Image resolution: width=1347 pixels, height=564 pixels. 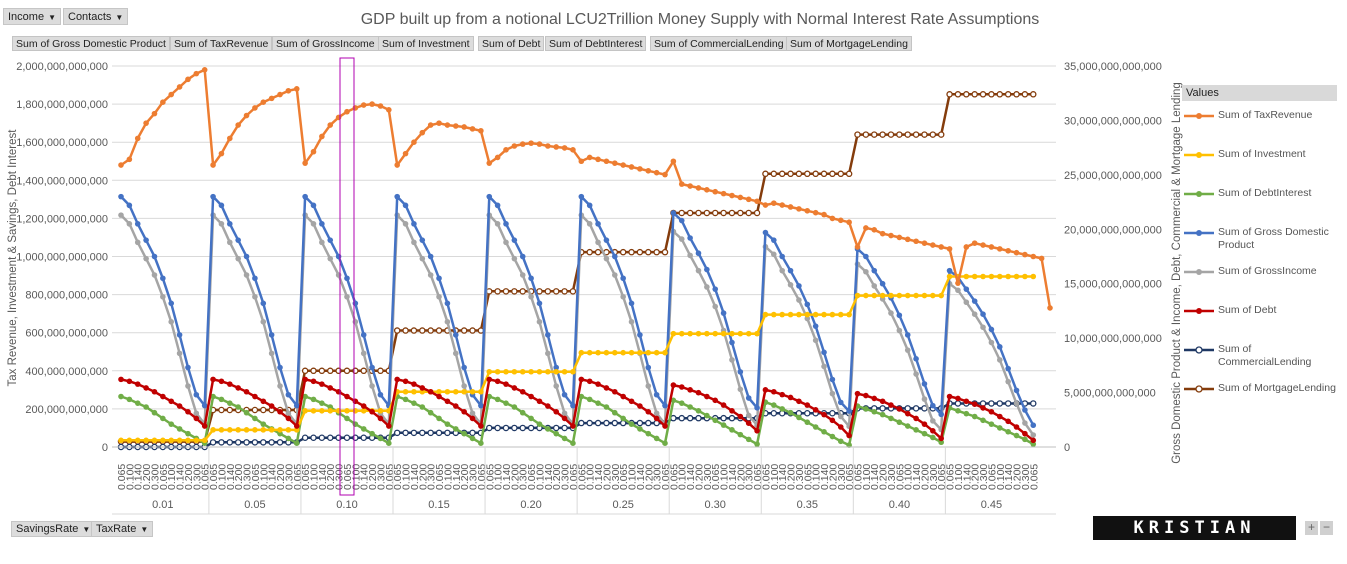 What do you see at coordinates (426, 43) in the screenshot?
I see `field-button-investment: Sum of Investment` at bounding box center [426, 43].